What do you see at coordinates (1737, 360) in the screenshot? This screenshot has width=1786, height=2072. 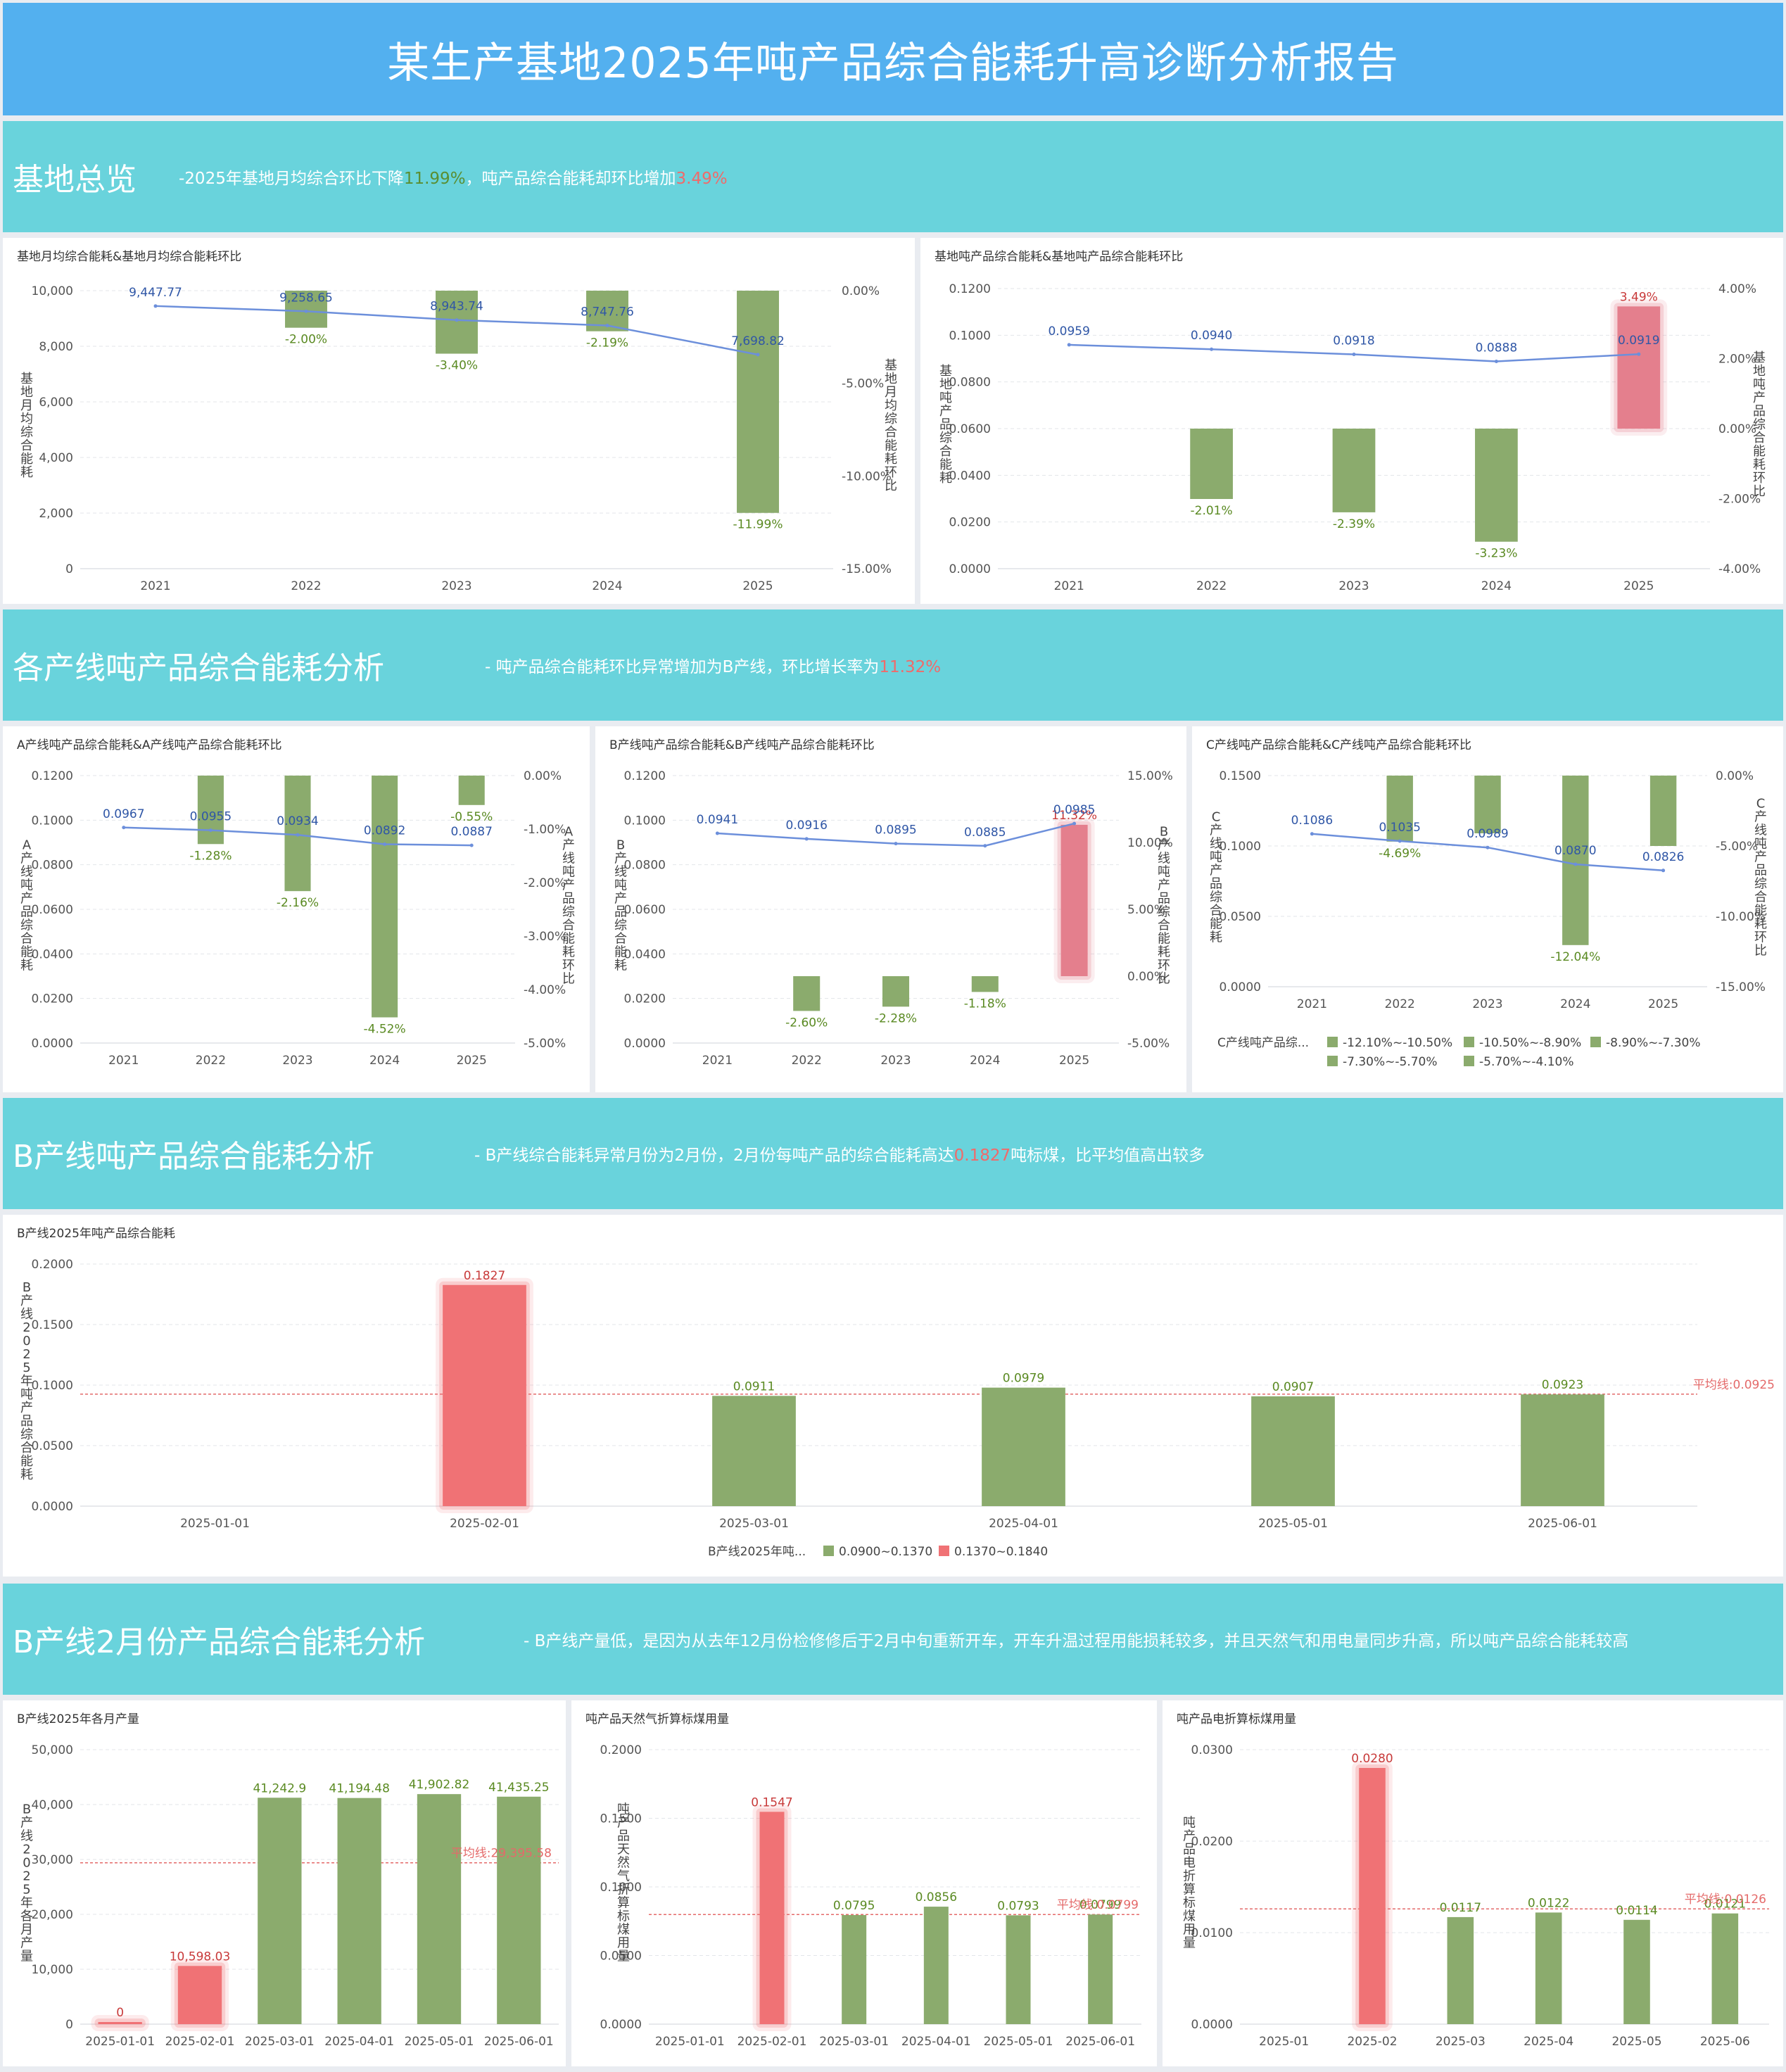 I see `y2-tick-label: 2.00%` at bounding box center [1737, 360].